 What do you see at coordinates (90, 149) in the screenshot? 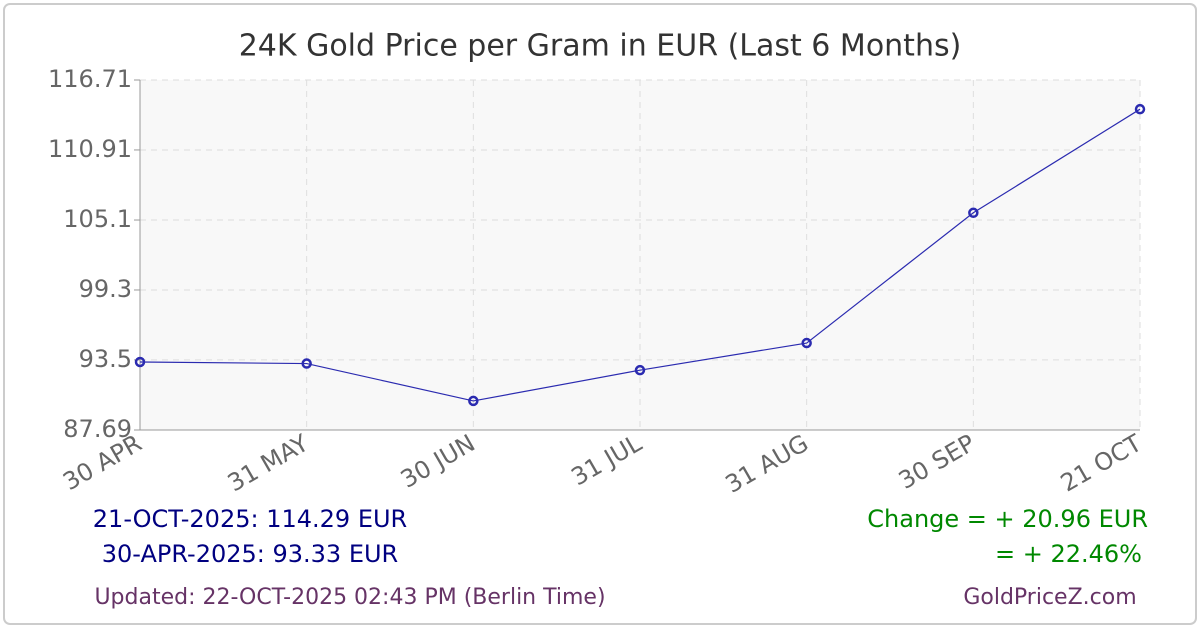
I see `y-tick-label: 110.91` at bounding box center [90, 149].